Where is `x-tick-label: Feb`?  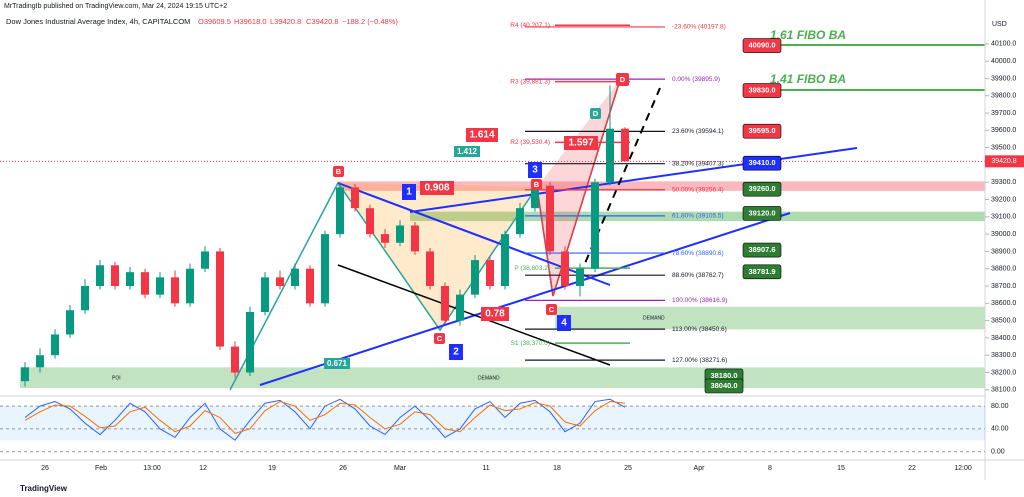
x-tick-label: Feb is located at coordinates (101, 468).